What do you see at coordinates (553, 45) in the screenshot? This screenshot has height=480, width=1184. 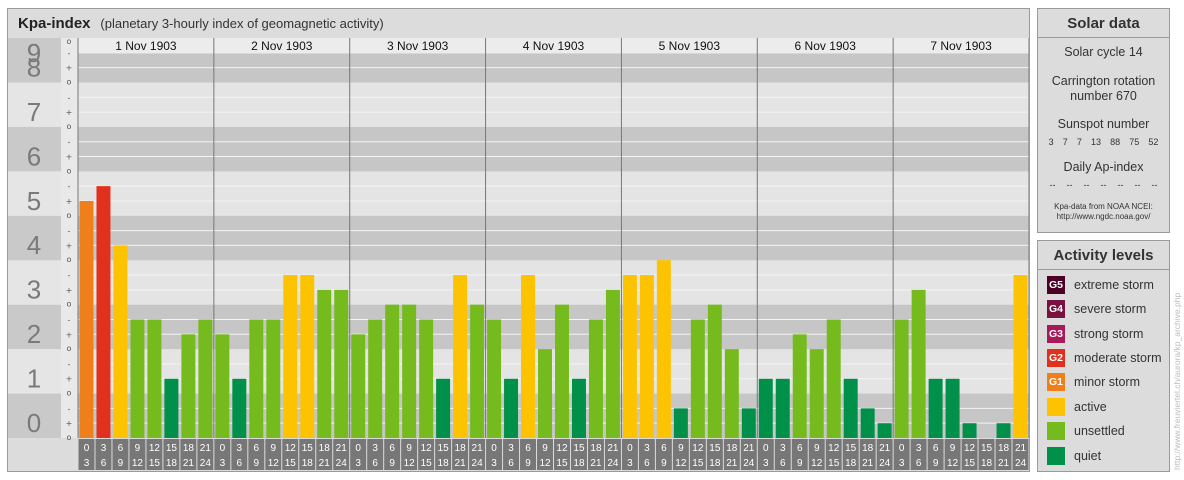 I see `day-header-strip` at bounding box center [553, 45].